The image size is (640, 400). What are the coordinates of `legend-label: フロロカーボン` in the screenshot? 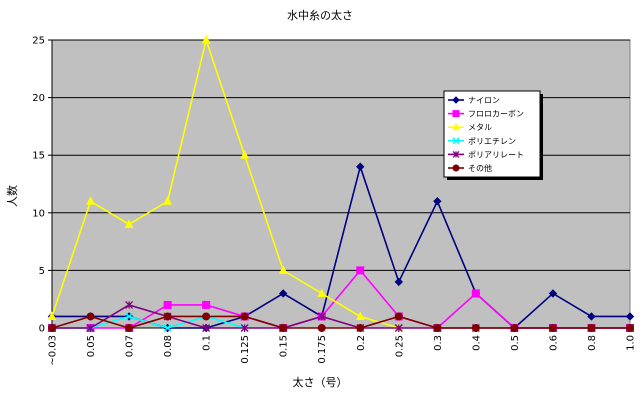 It's located at (496, 114).